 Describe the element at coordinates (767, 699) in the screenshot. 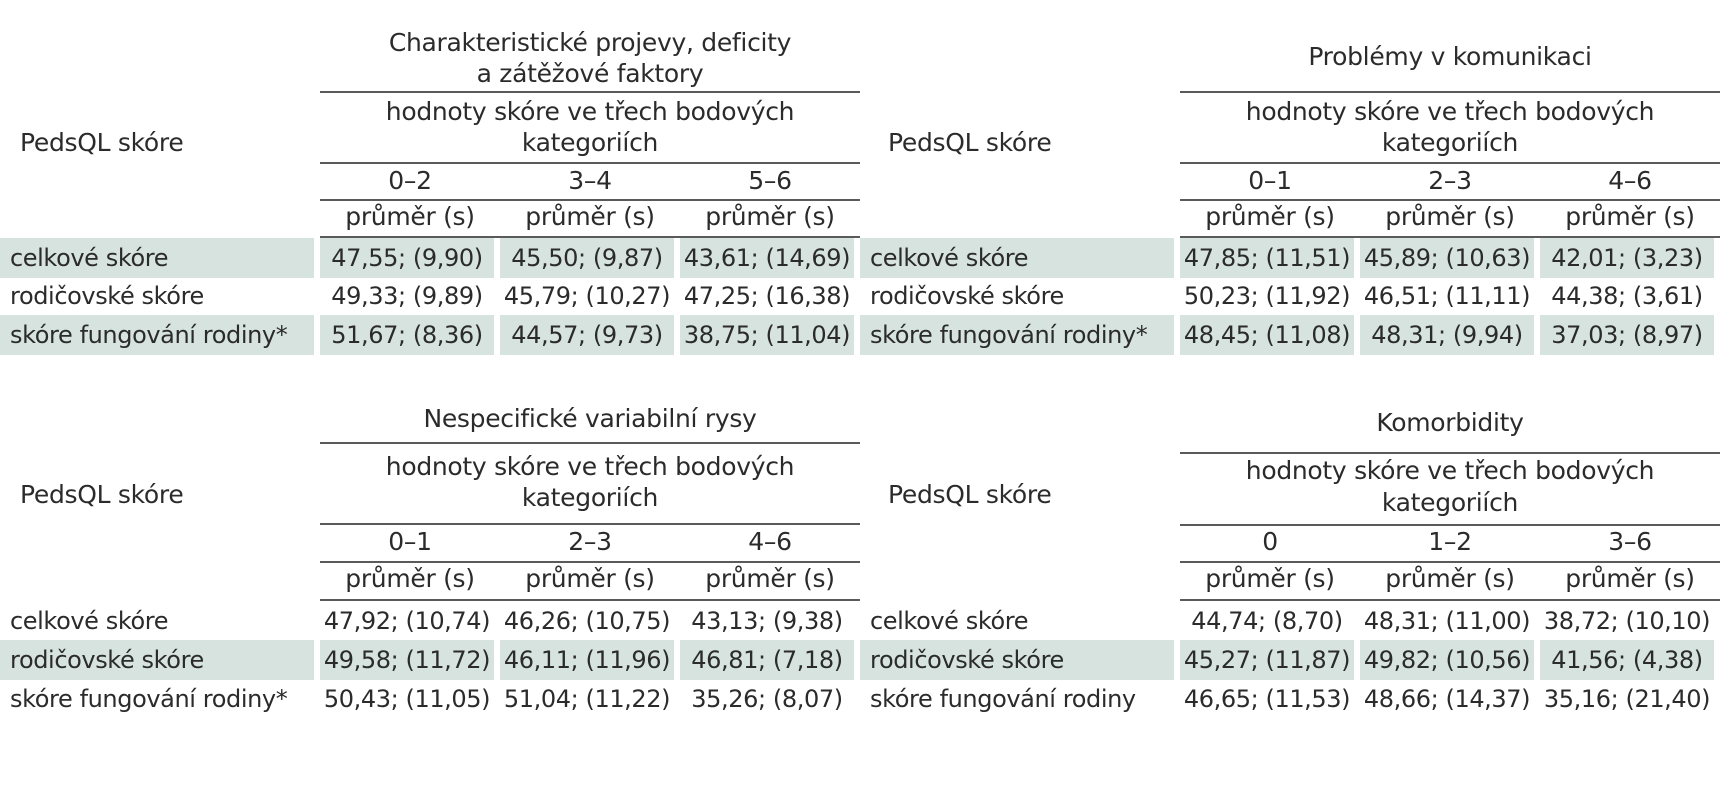

I see `table-cell: 35,26; (8,07)` at that location.